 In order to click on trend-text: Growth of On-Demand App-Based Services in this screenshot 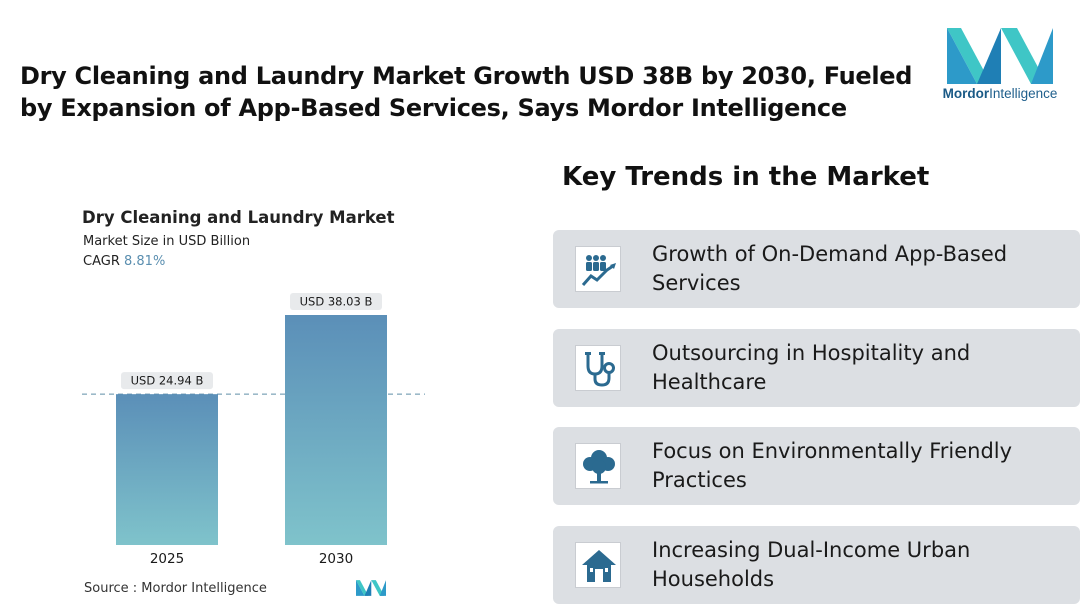, I will do `click(862, 269)`.